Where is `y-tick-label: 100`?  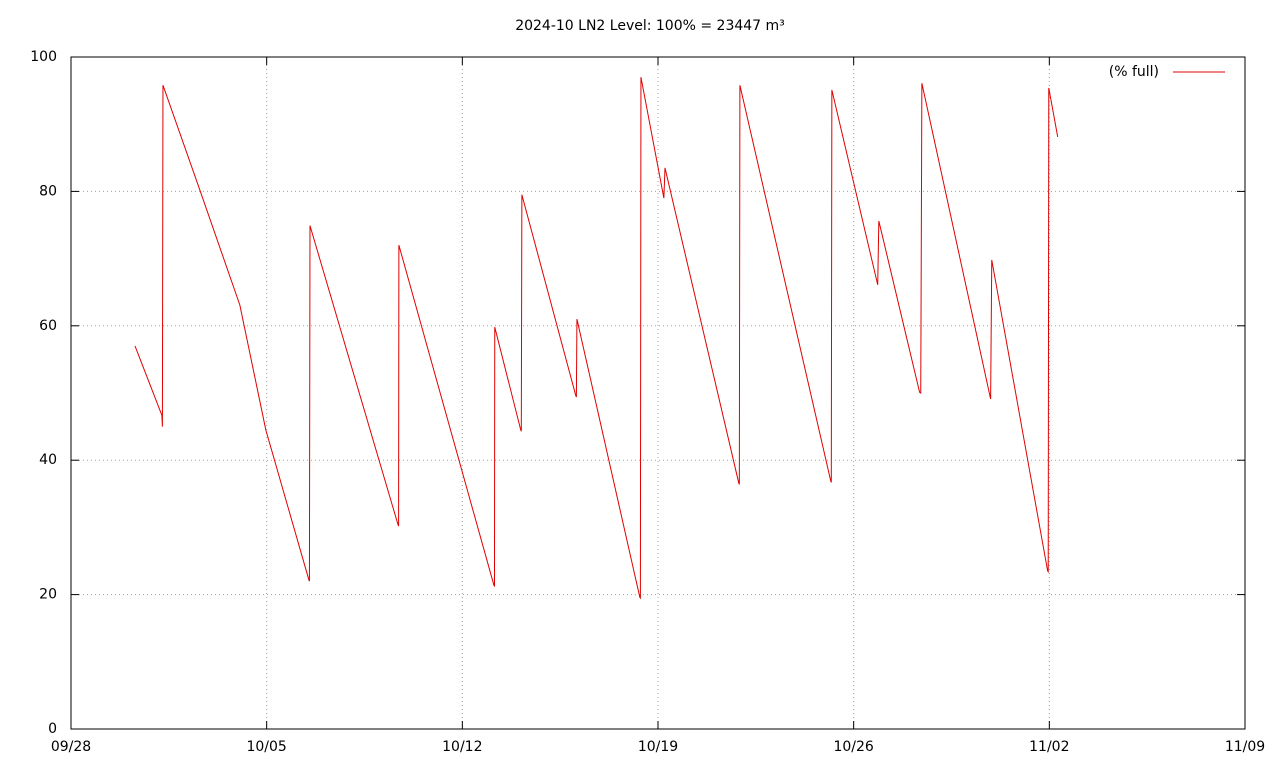
y-tick-label: 100 is located at coordinates (43, 57).